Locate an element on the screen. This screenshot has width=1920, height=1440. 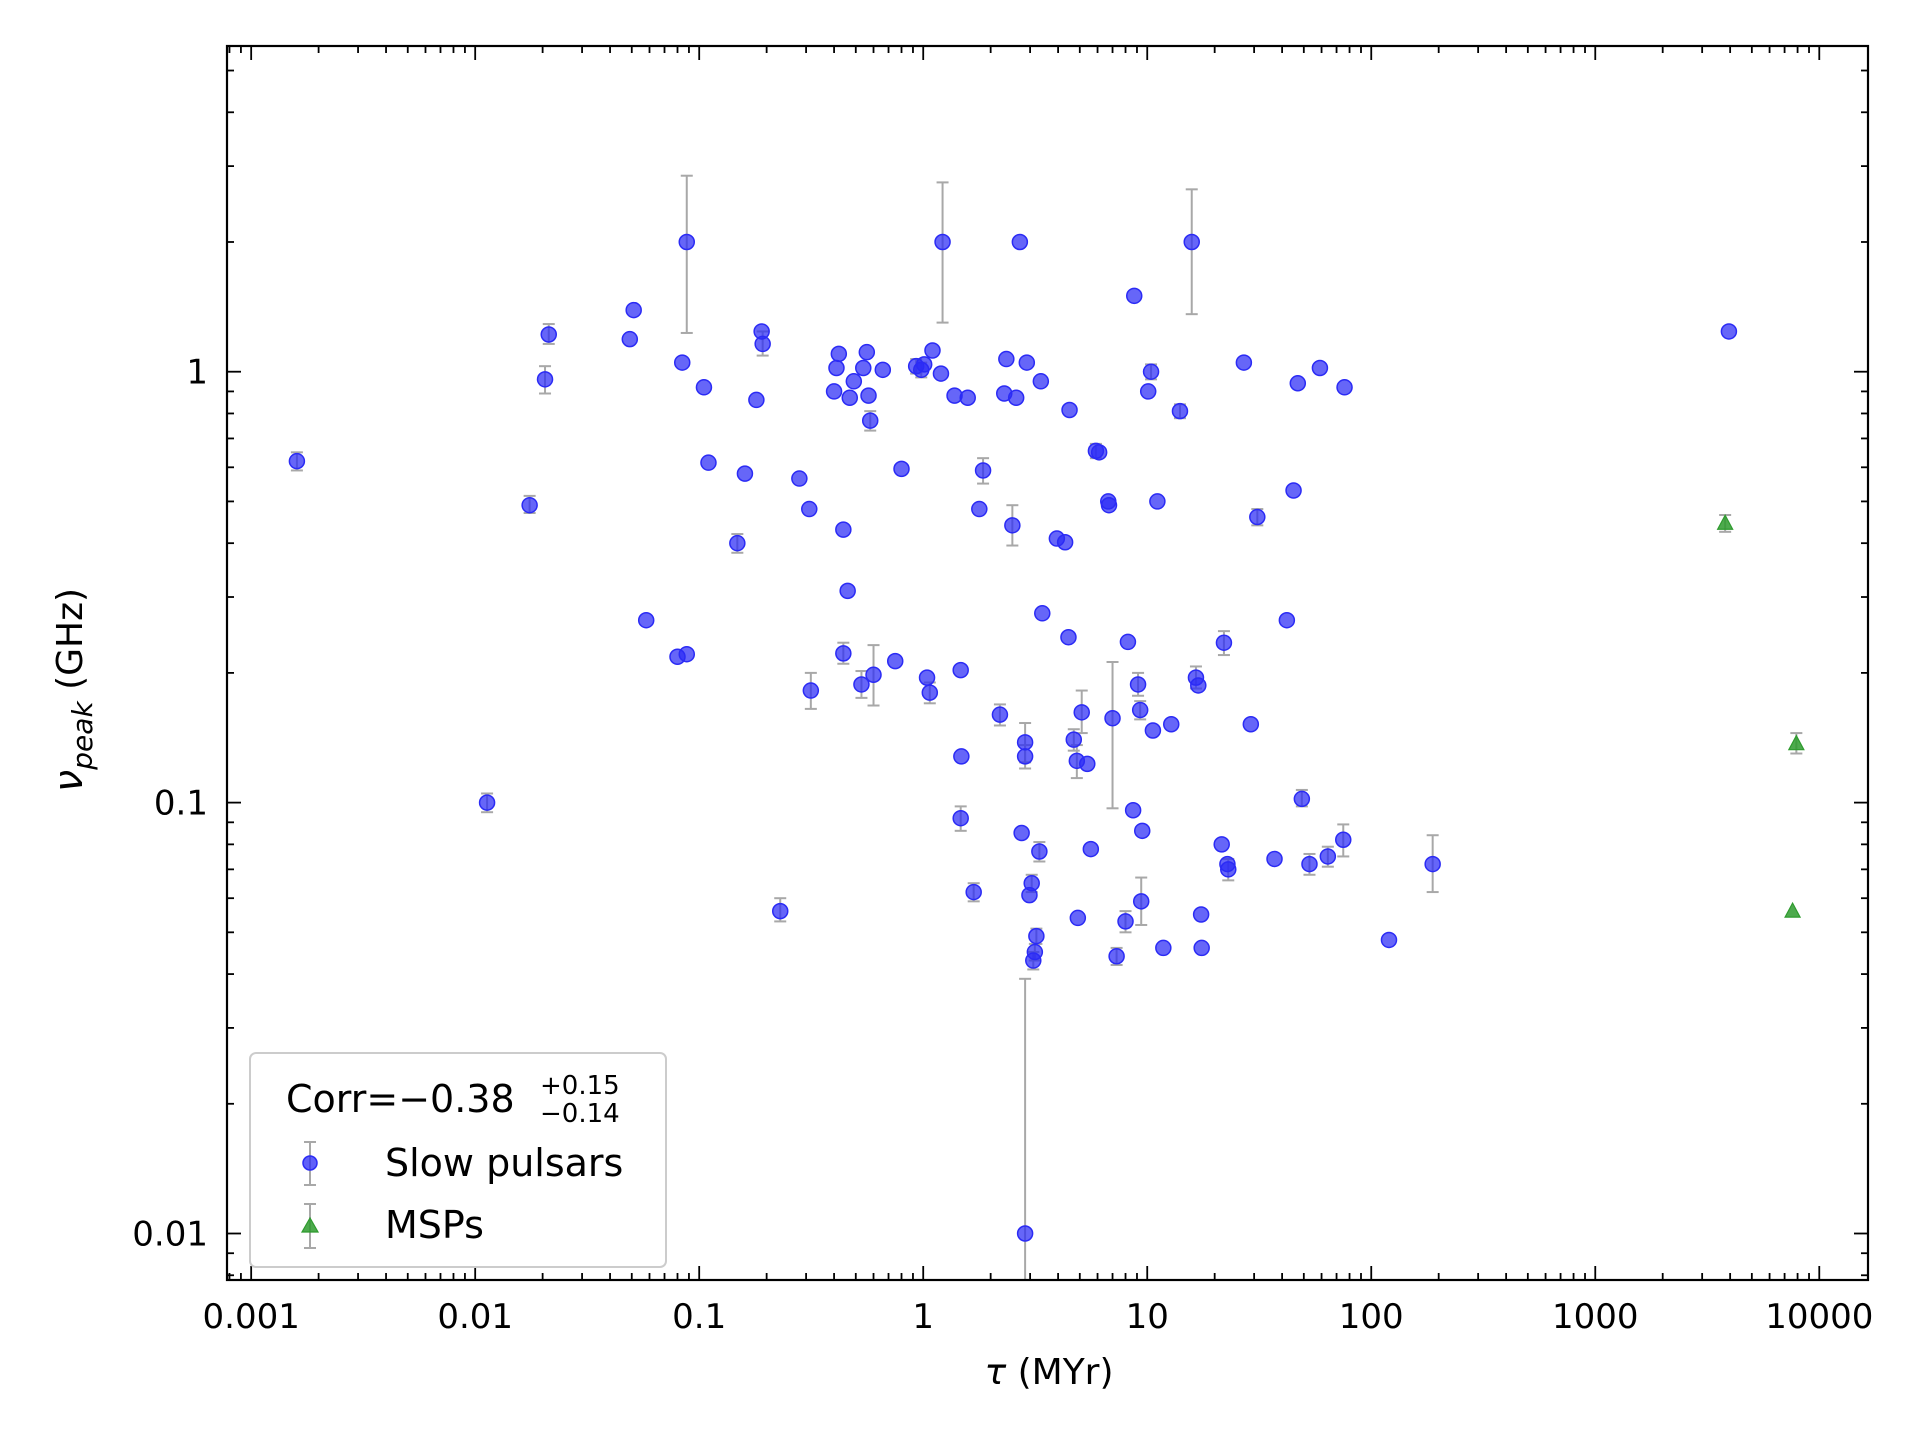
y-tick-label: 0.01 is located at coordinates (170, 1235).